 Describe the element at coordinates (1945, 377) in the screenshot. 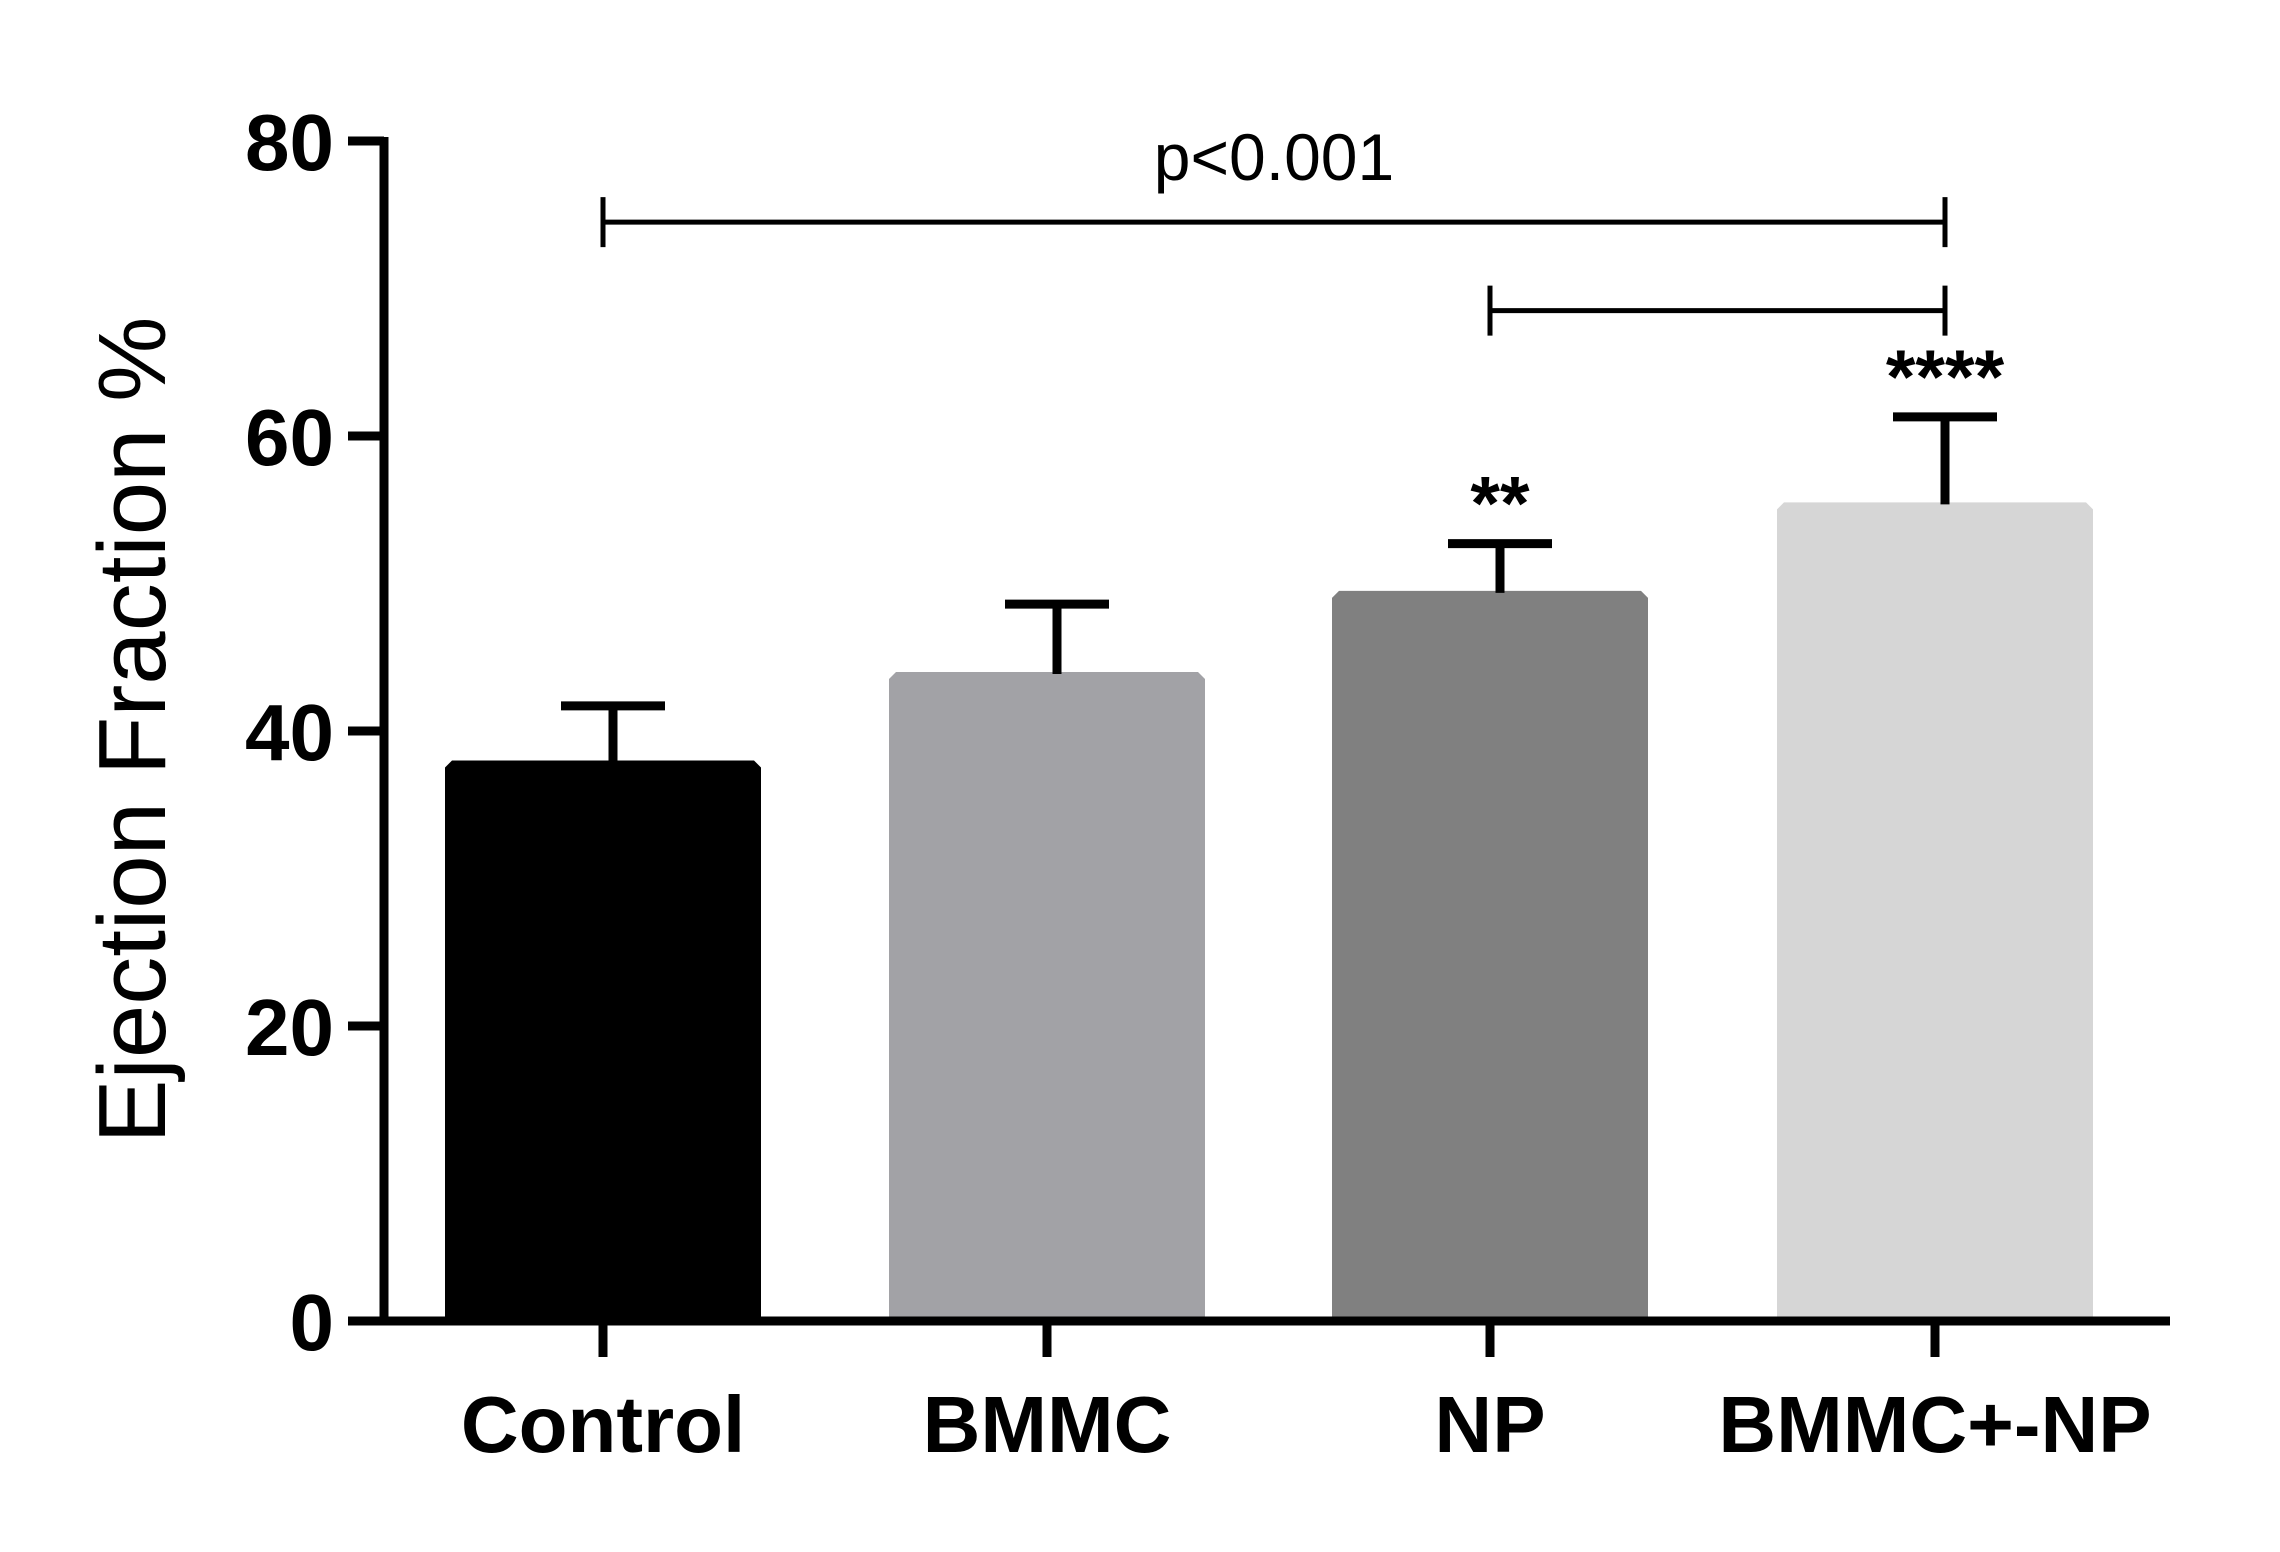

I see `significance-stars: ****` at that location.